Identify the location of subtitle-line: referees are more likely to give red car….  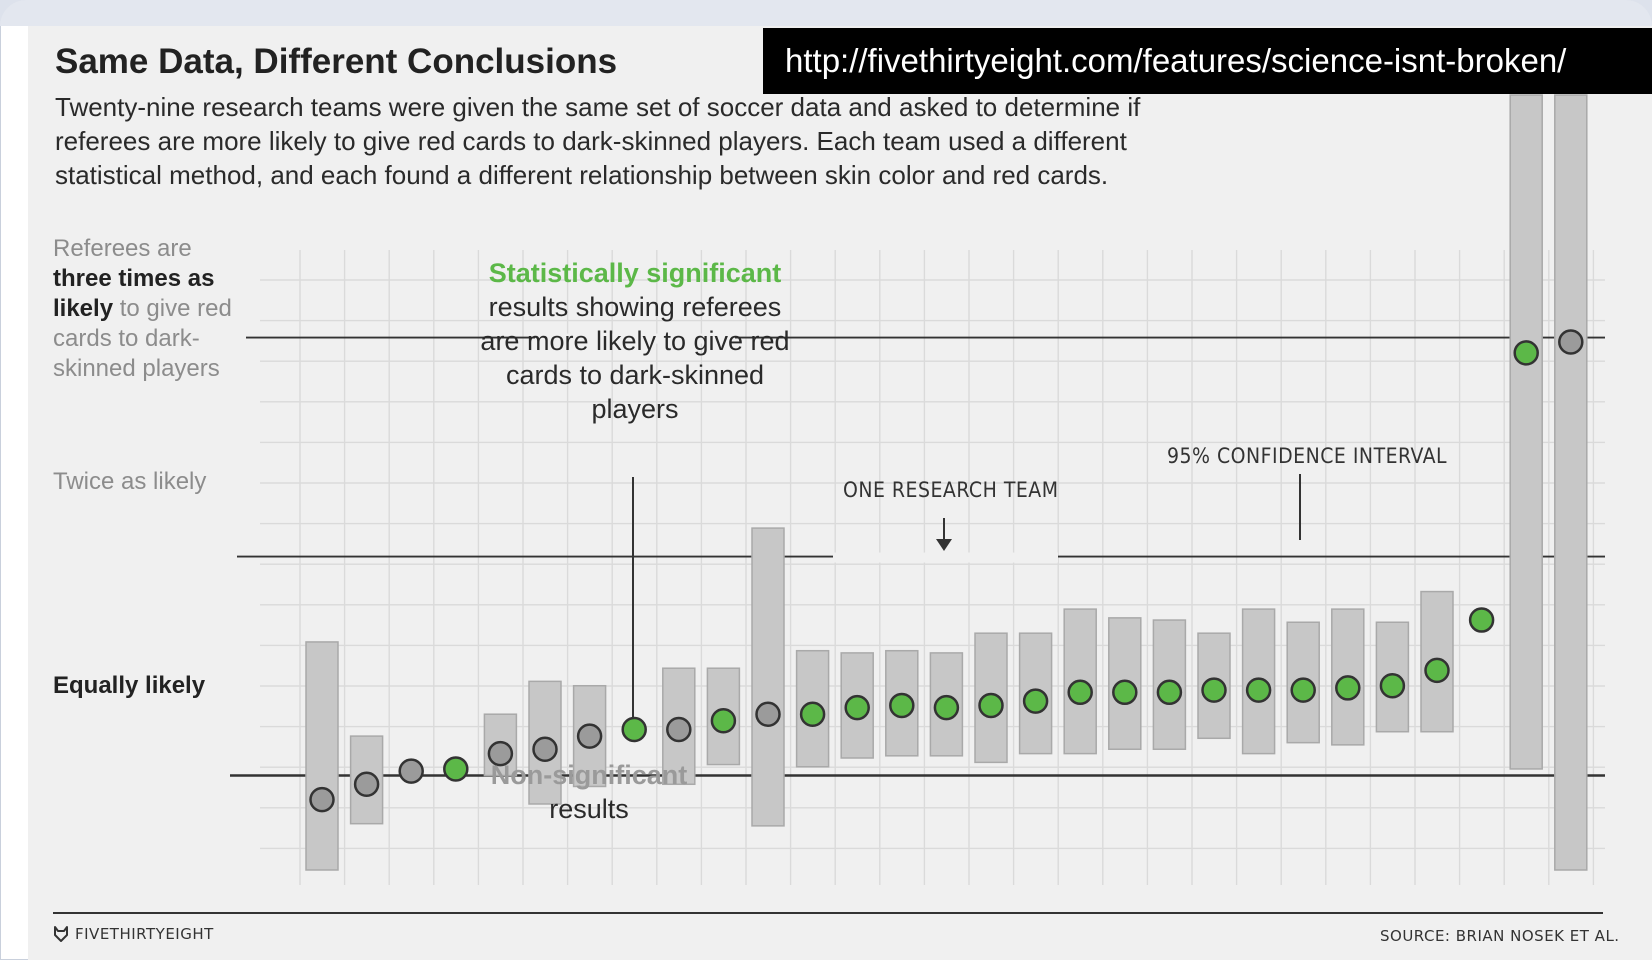
(591, 141).